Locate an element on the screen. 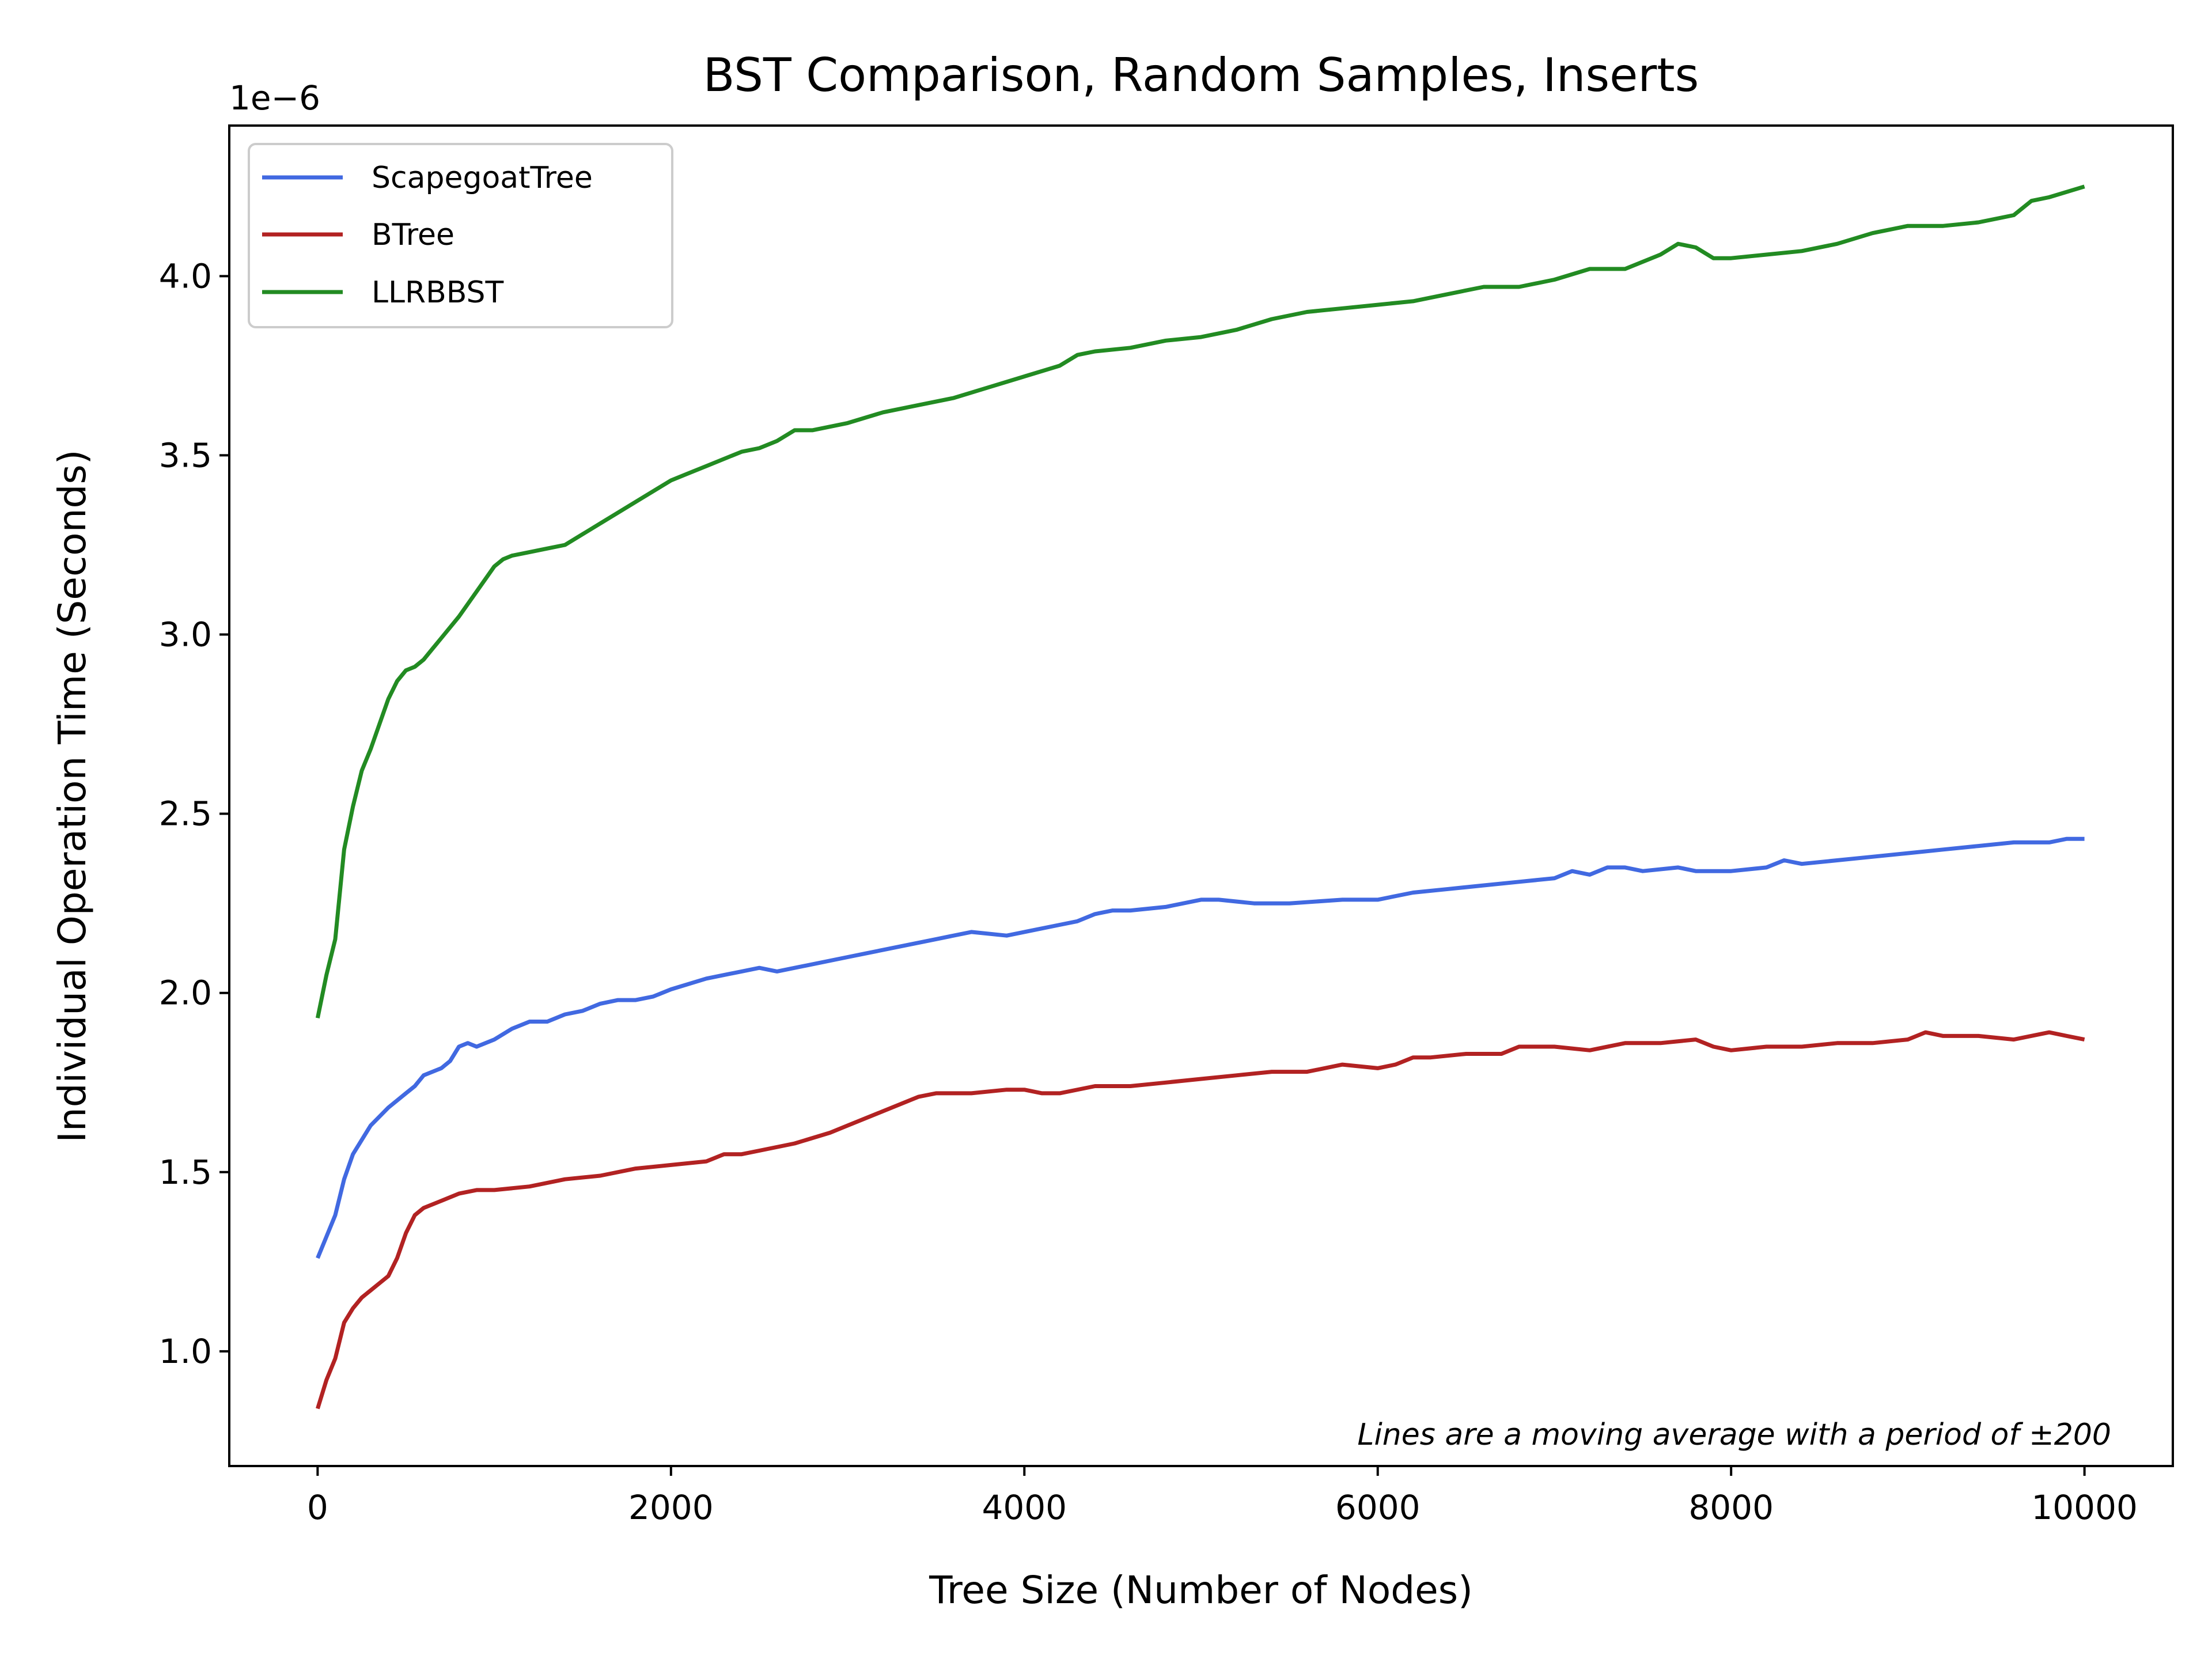 The width and height of the screenshot is (2212, 1659). y-tick-label: 4.0 is located at coordinates (185, 276).